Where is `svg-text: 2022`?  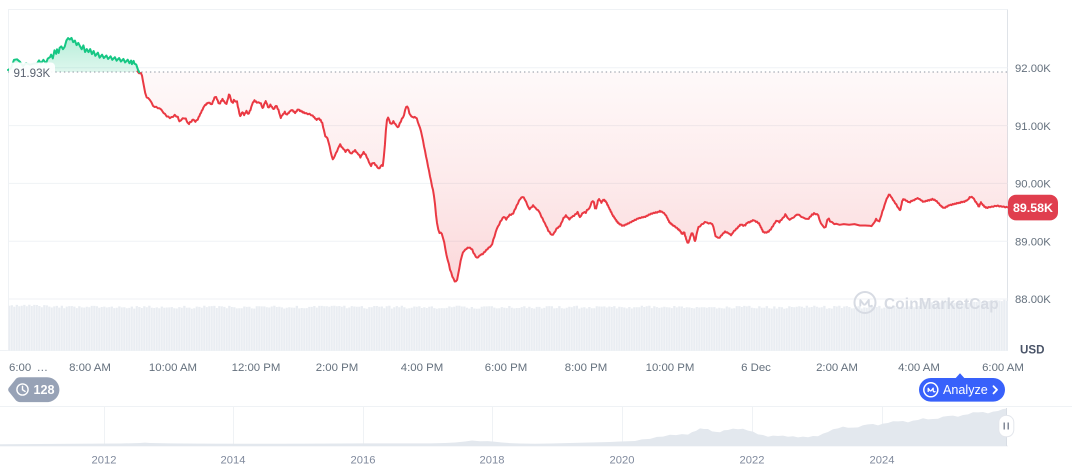 svg-text: 2022 is located at coordinates (752, 461).